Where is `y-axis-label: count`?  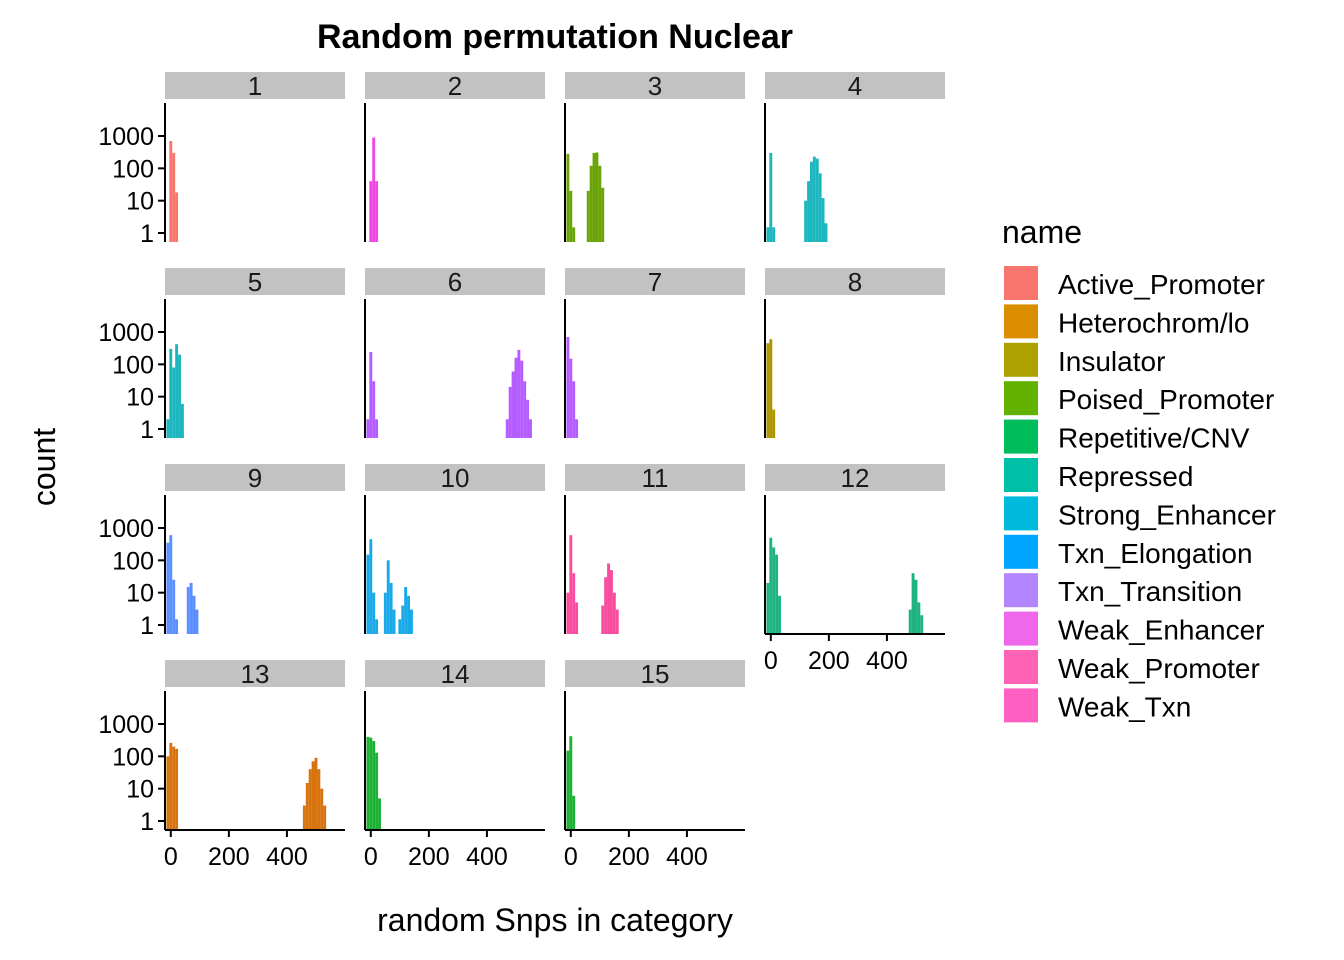
y-axis-label: count is located at coordinates (44, 467).